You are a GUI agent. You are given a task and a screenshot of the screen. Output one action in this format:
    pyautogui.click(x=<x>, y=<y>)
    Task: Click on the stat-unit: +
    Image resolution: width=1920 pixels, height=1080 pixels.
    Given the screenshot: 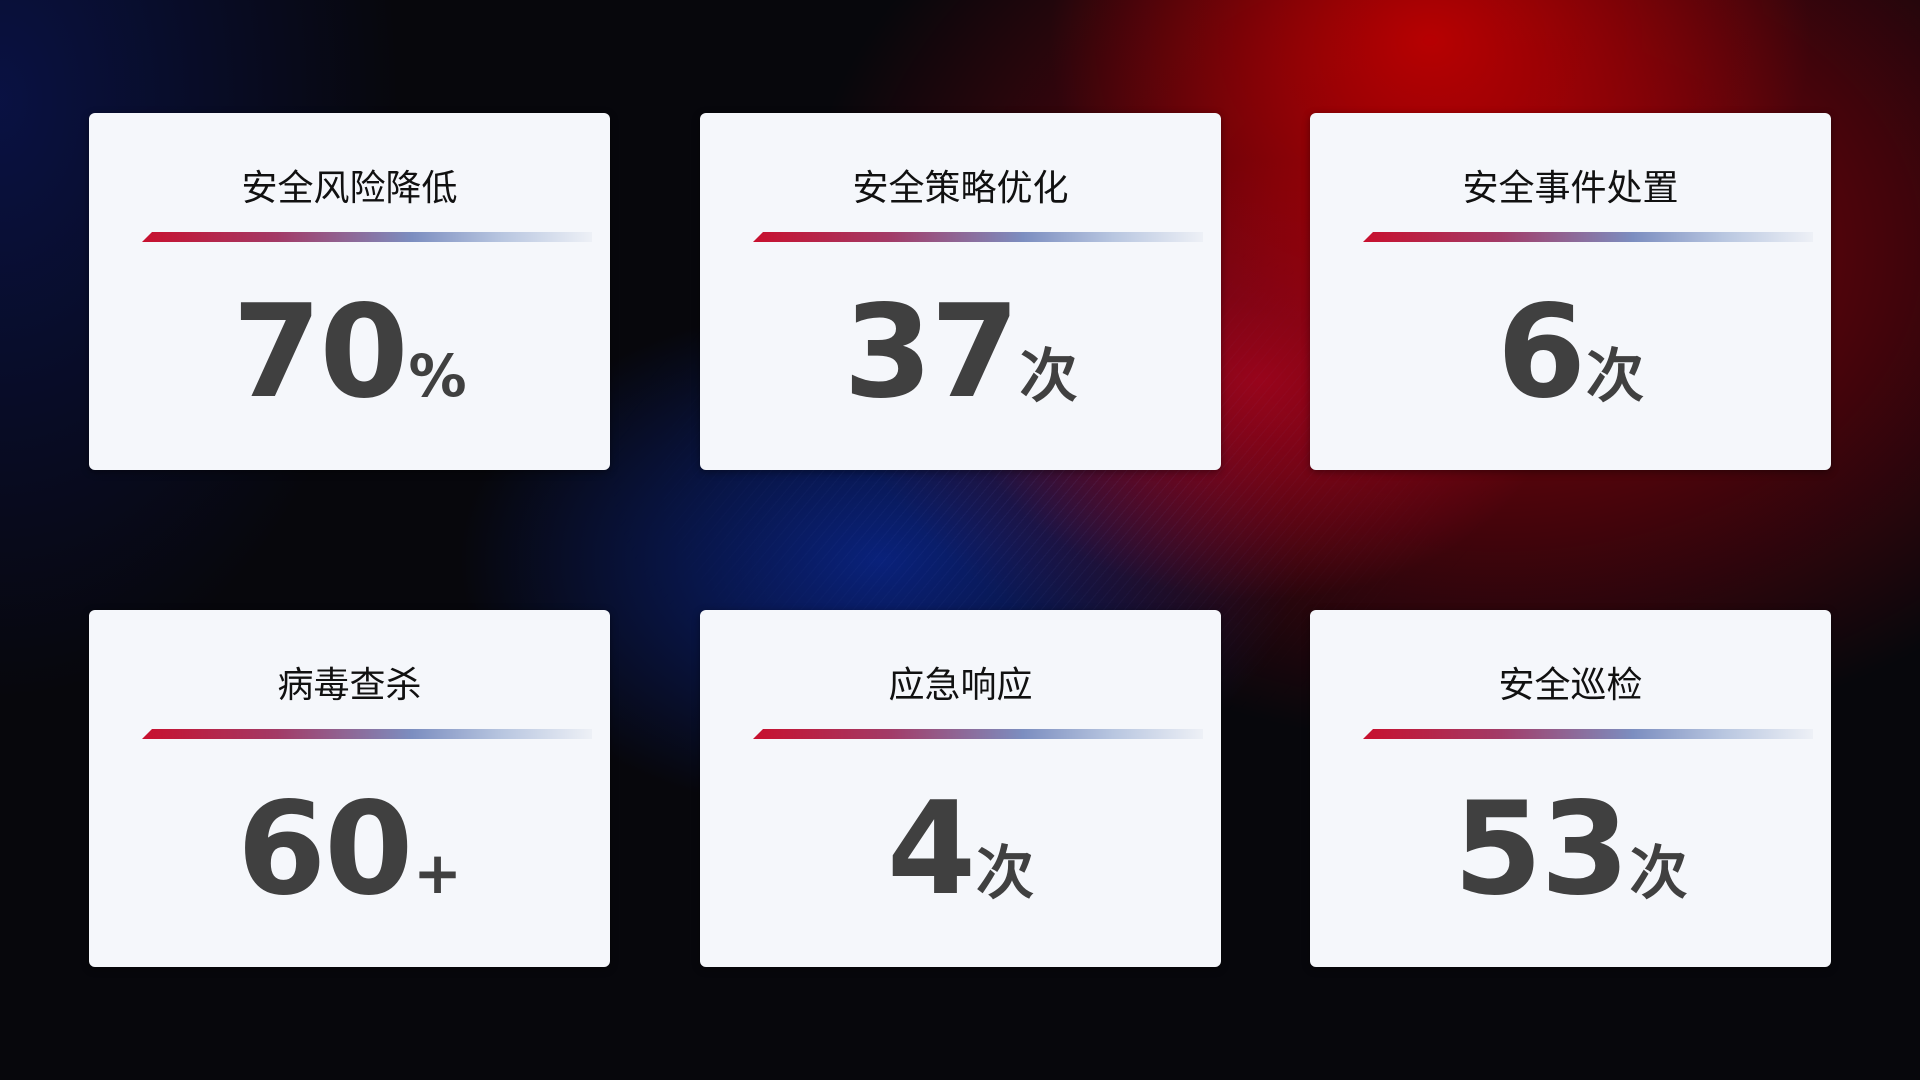 What is the action you would take?
    pyautogui.click(x=437, y=873)
    